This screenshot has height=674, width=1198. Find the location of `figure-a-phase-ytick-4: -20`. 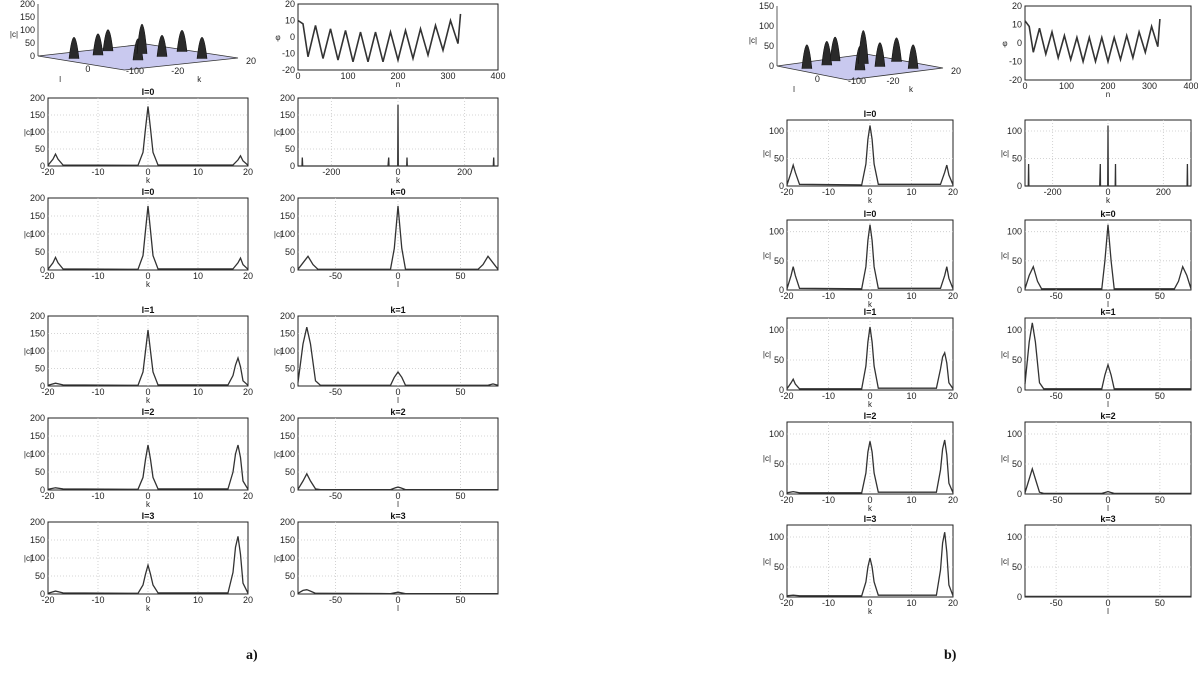

figure-a-phase-ytick-4: -20 is located at coordinates (288, 70).